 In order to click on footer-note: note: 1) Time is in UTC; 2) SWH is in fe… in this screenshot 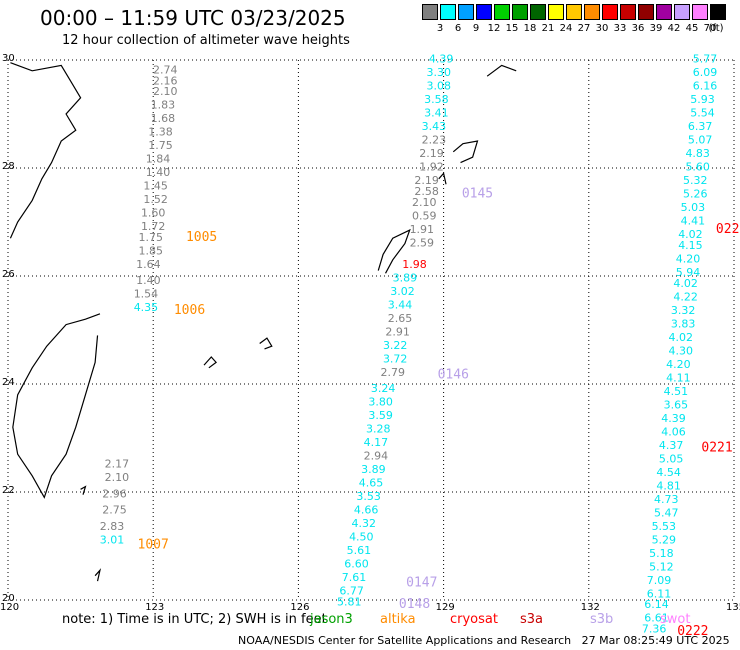, I will do `click(194, 619)`.